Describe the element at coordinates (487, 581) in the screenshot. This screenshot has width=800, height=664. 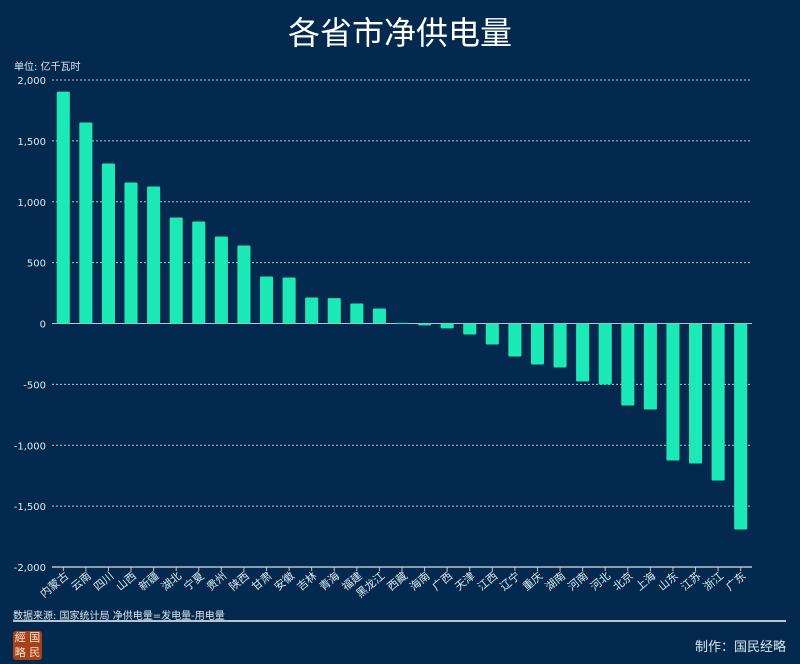
I see `x-tick-label: 江西` at that location.